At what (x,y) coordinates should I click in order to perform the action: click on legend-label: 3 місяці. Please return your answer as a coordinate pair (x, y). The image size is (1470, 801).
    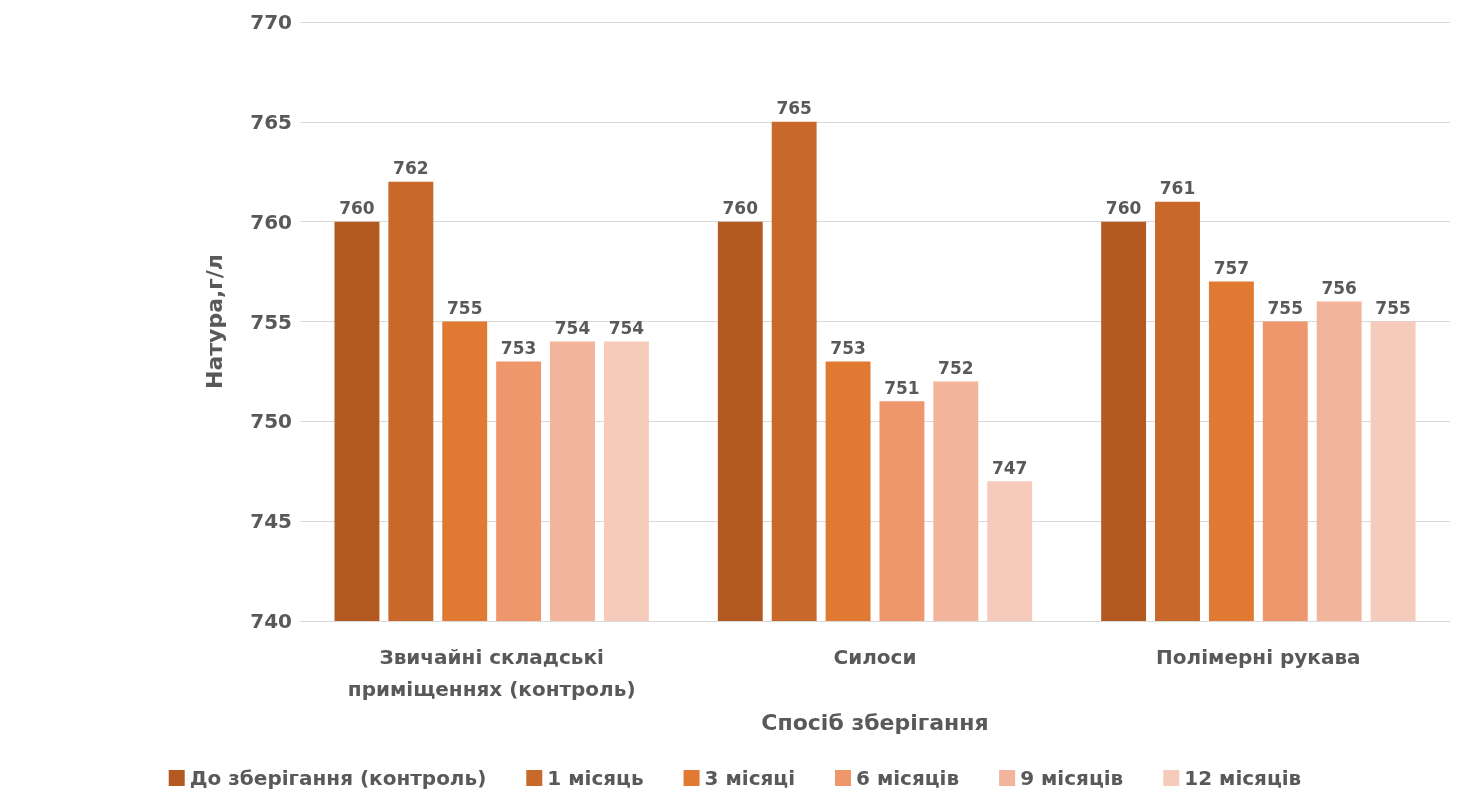
    Looking at the image, I should click on (750, 778).